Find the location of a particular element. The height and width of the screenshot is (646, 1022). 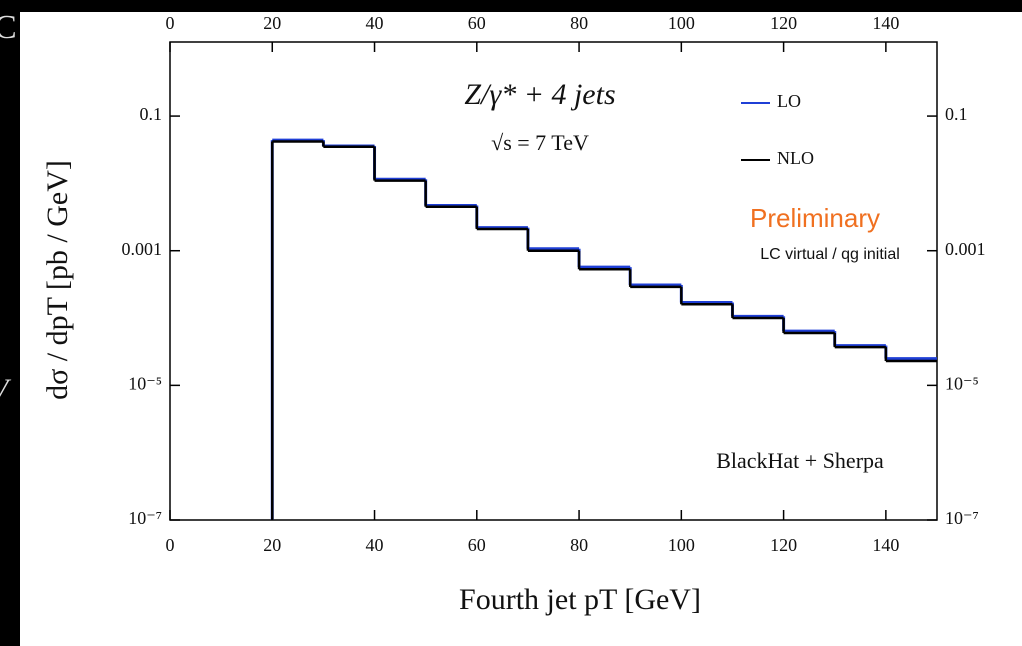

chart-subtitle: √s = 7 TeV is located at coordinates (540, 142).